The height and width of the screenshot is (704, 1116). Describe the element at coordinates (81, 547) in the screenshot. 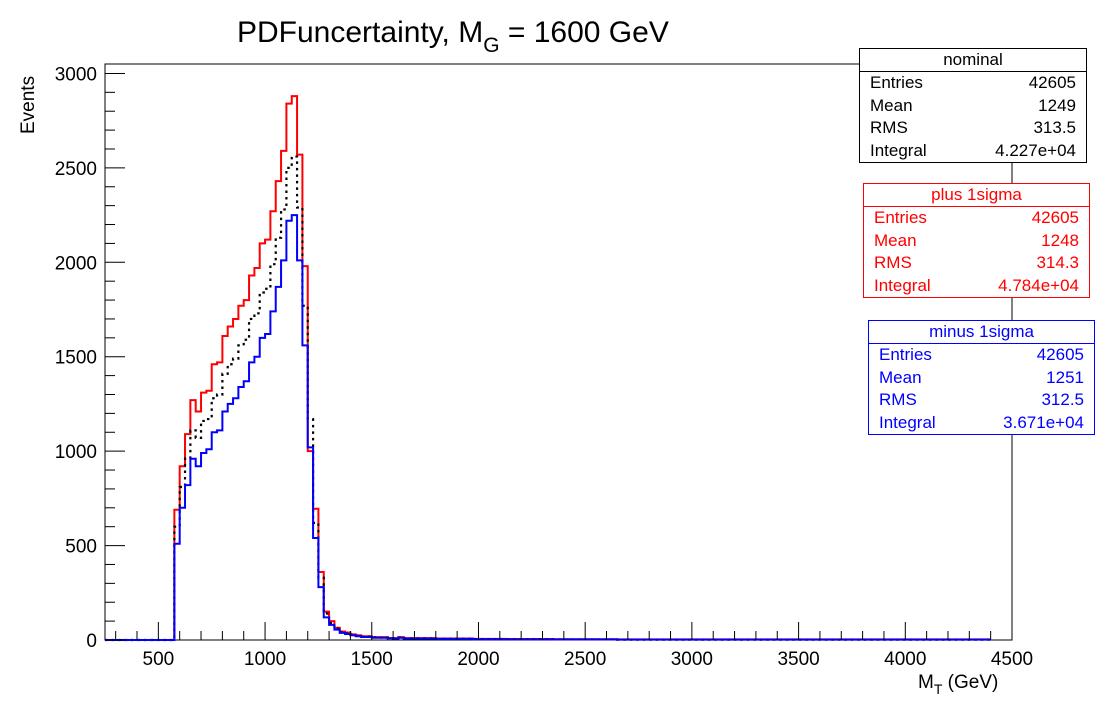

I see `y-tick-label: 500` at that location.